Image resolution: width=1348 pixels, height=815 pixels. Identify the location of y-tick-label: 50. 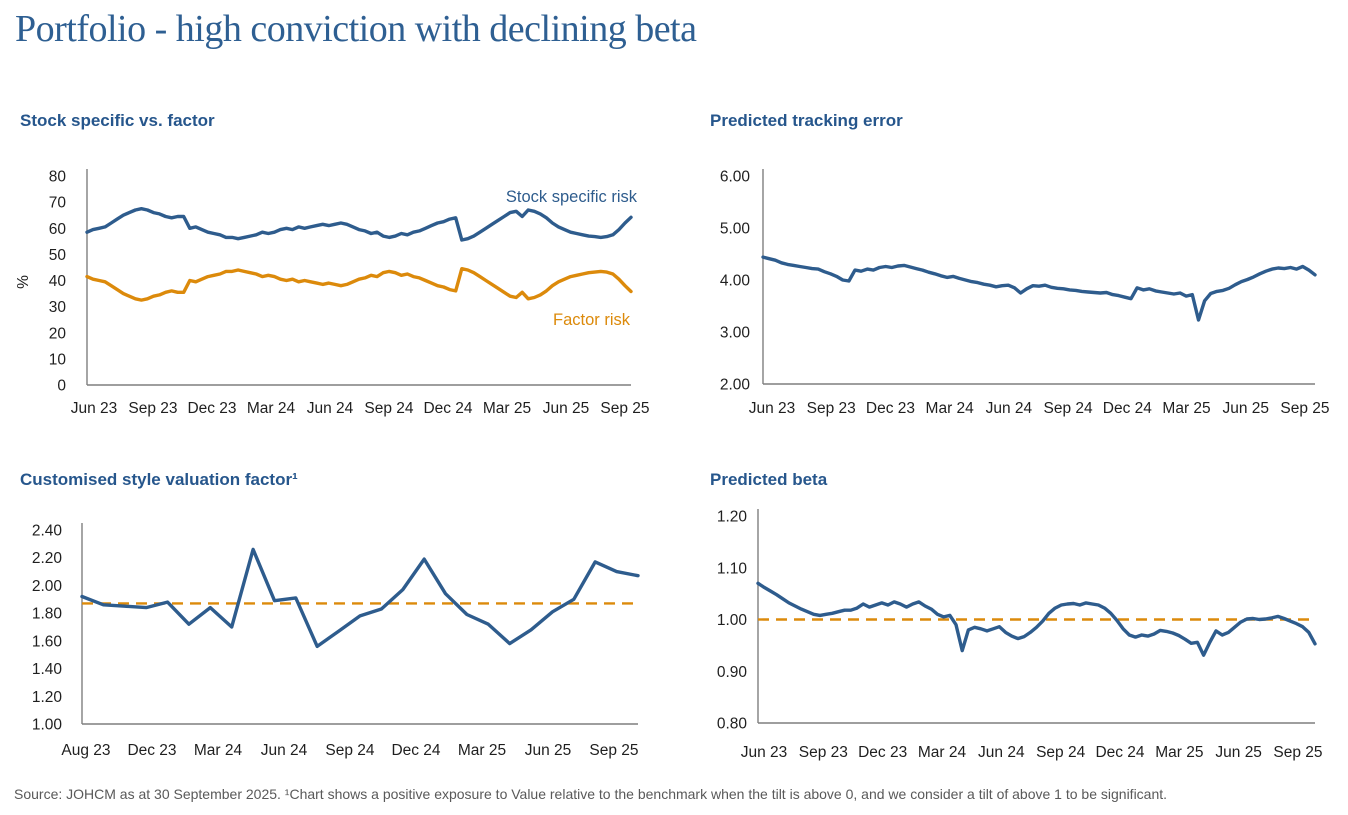
(58, 255).